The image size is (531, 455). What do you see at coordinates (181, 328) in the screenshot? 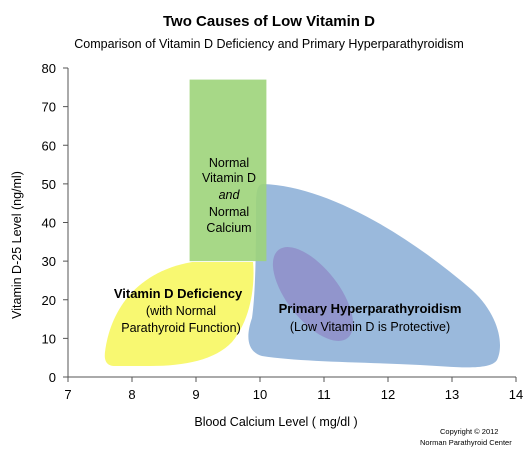
I see `deficiency-label-line: Parathyroid Function)` at bounding box center [181, 328].